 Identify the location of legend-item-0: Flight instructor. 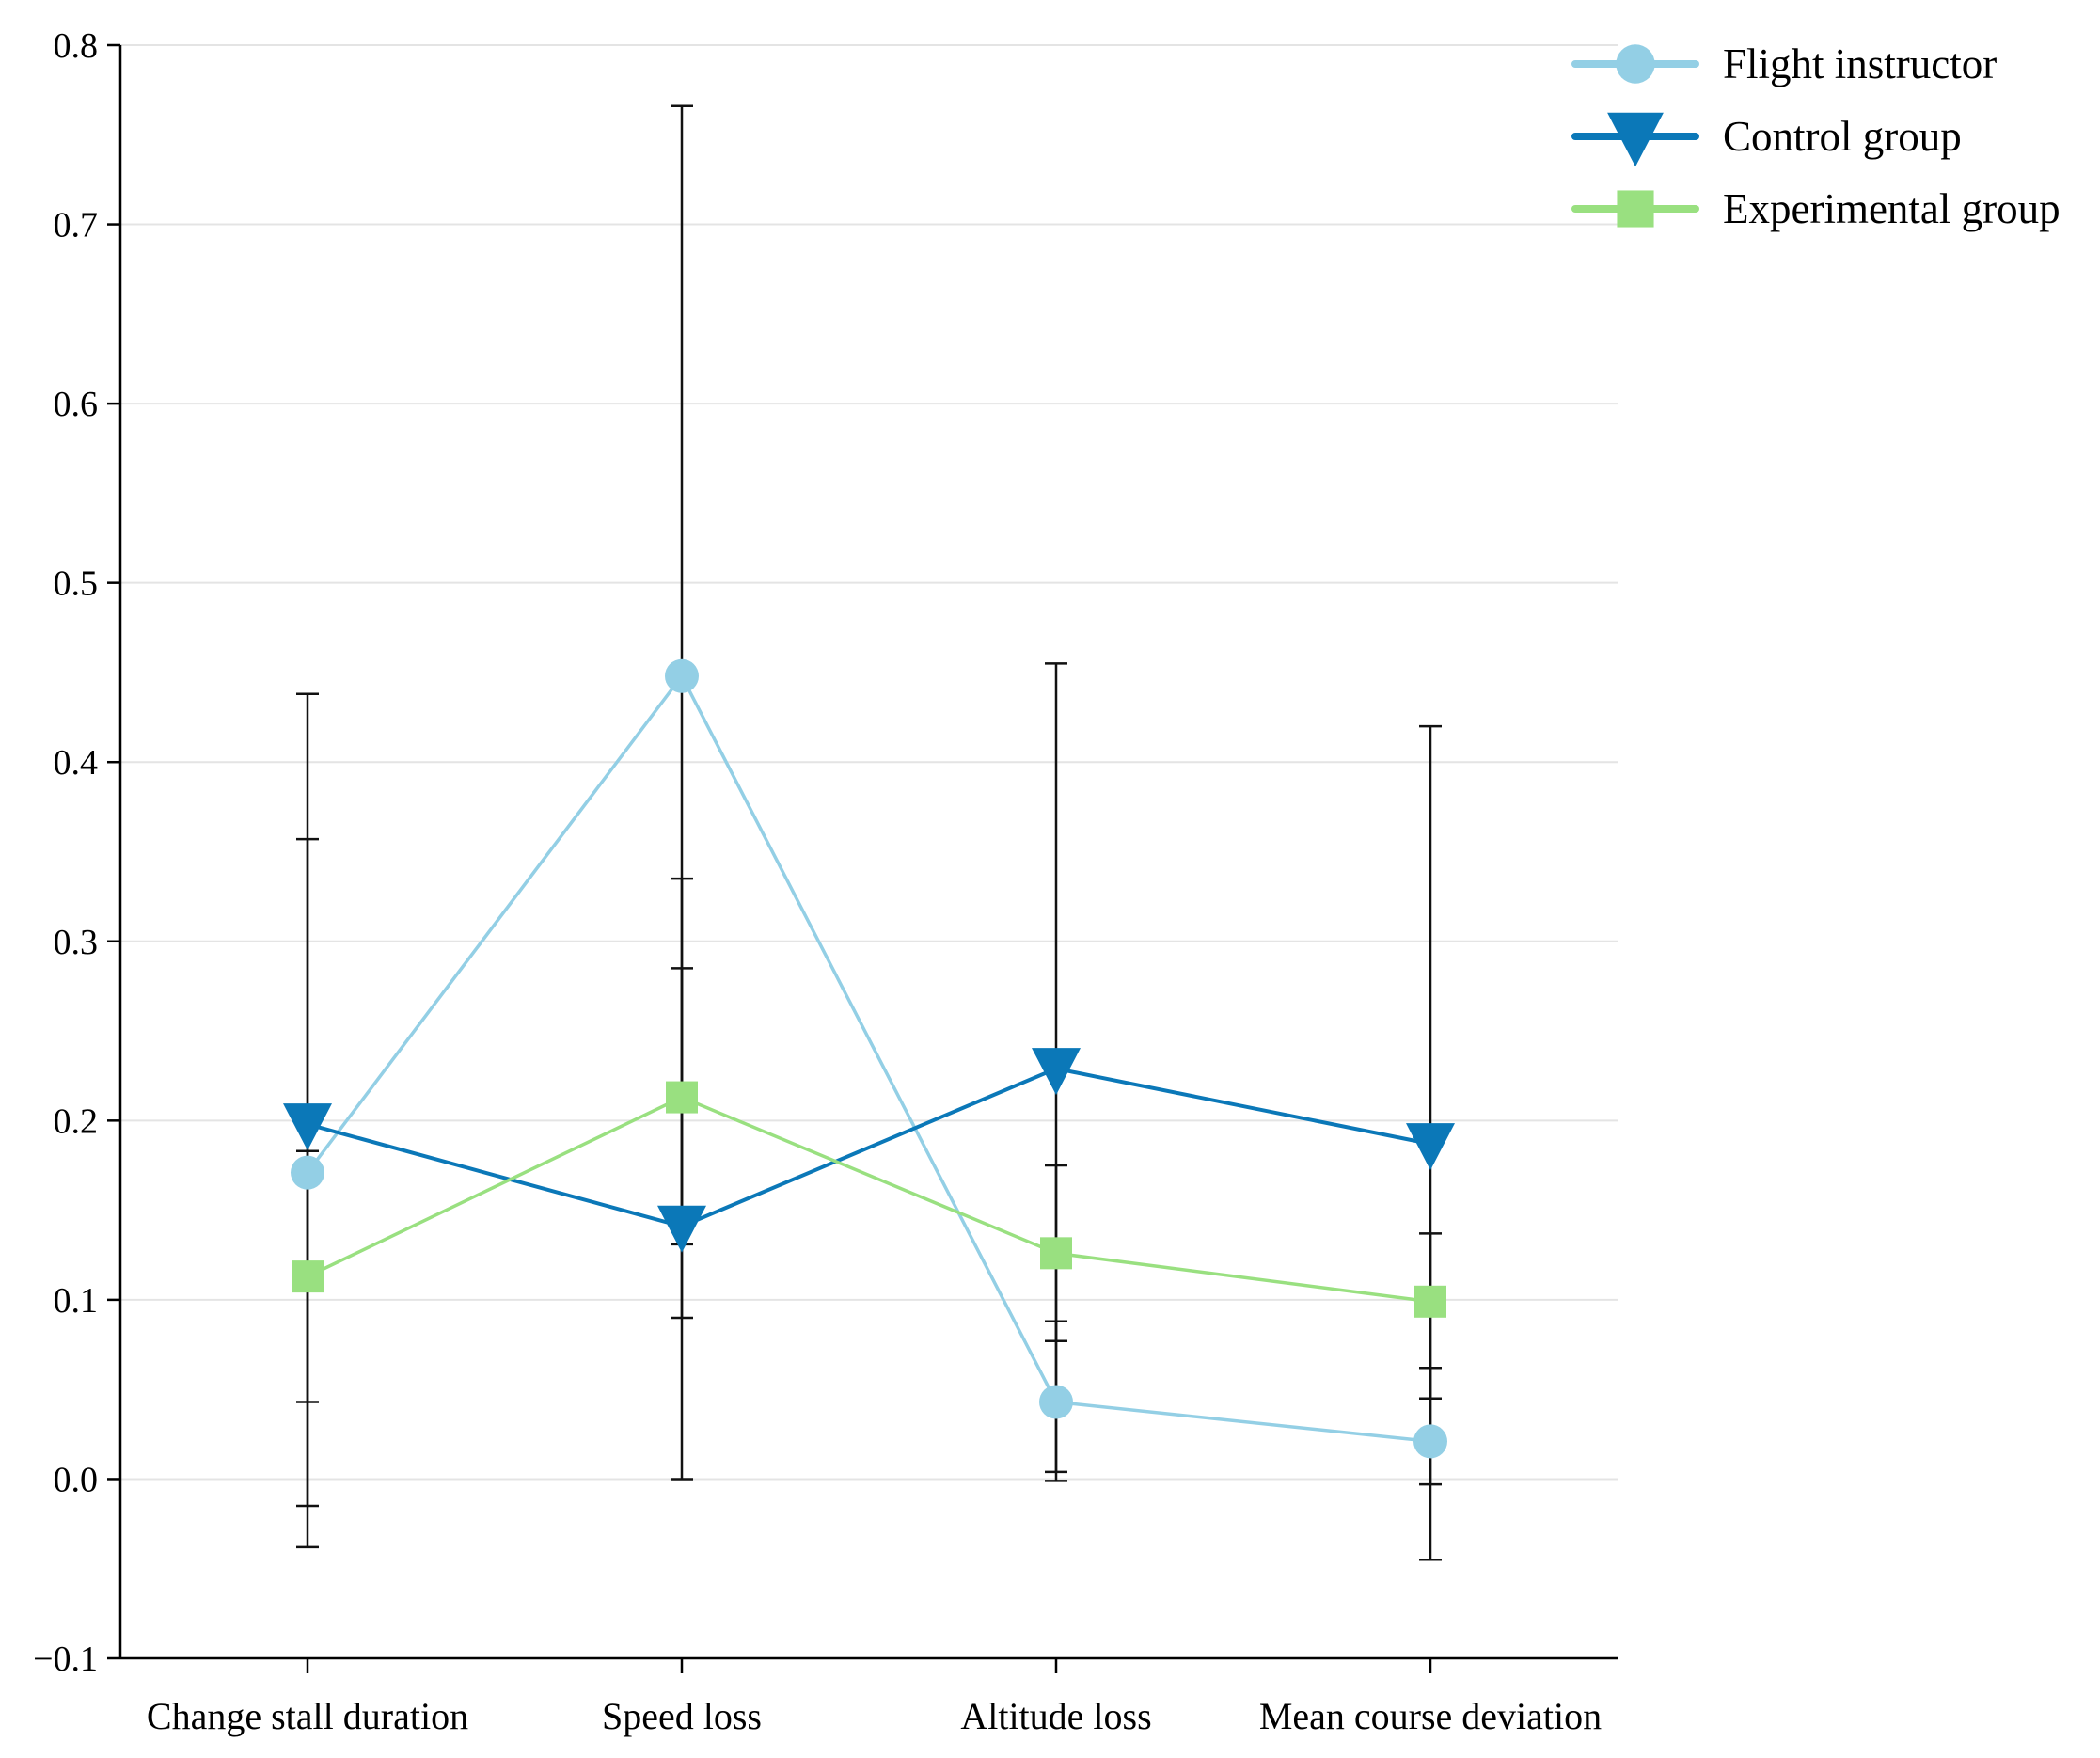
(1784, 63).